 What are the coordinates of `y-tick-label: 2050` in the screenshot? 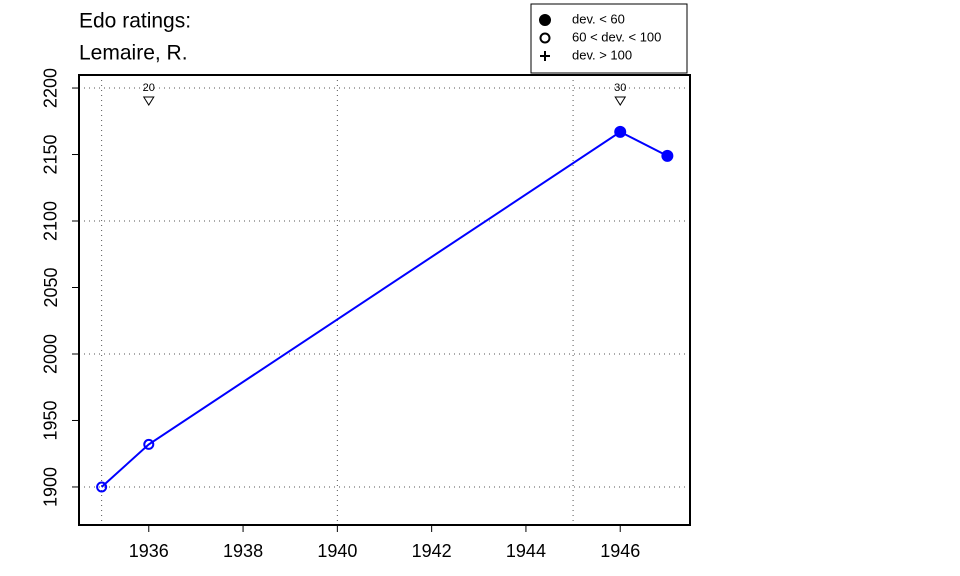 It's located at (51, 287).